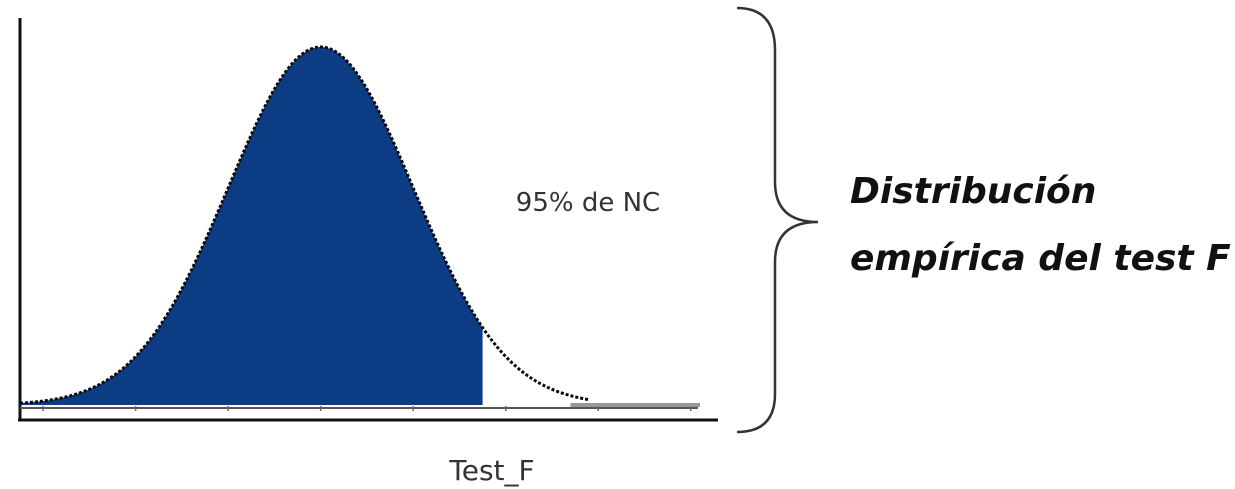  I want to click on annotation-line-2: empírica del test F, so click(1040, 258).